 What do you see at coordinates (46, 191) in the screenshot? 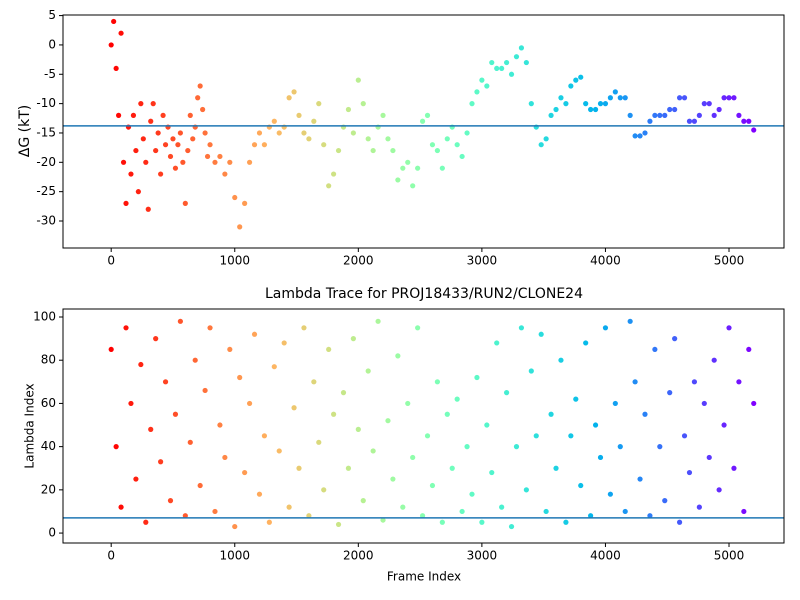
I see `y-tick-label: -25` at bounding box center [46, 191].